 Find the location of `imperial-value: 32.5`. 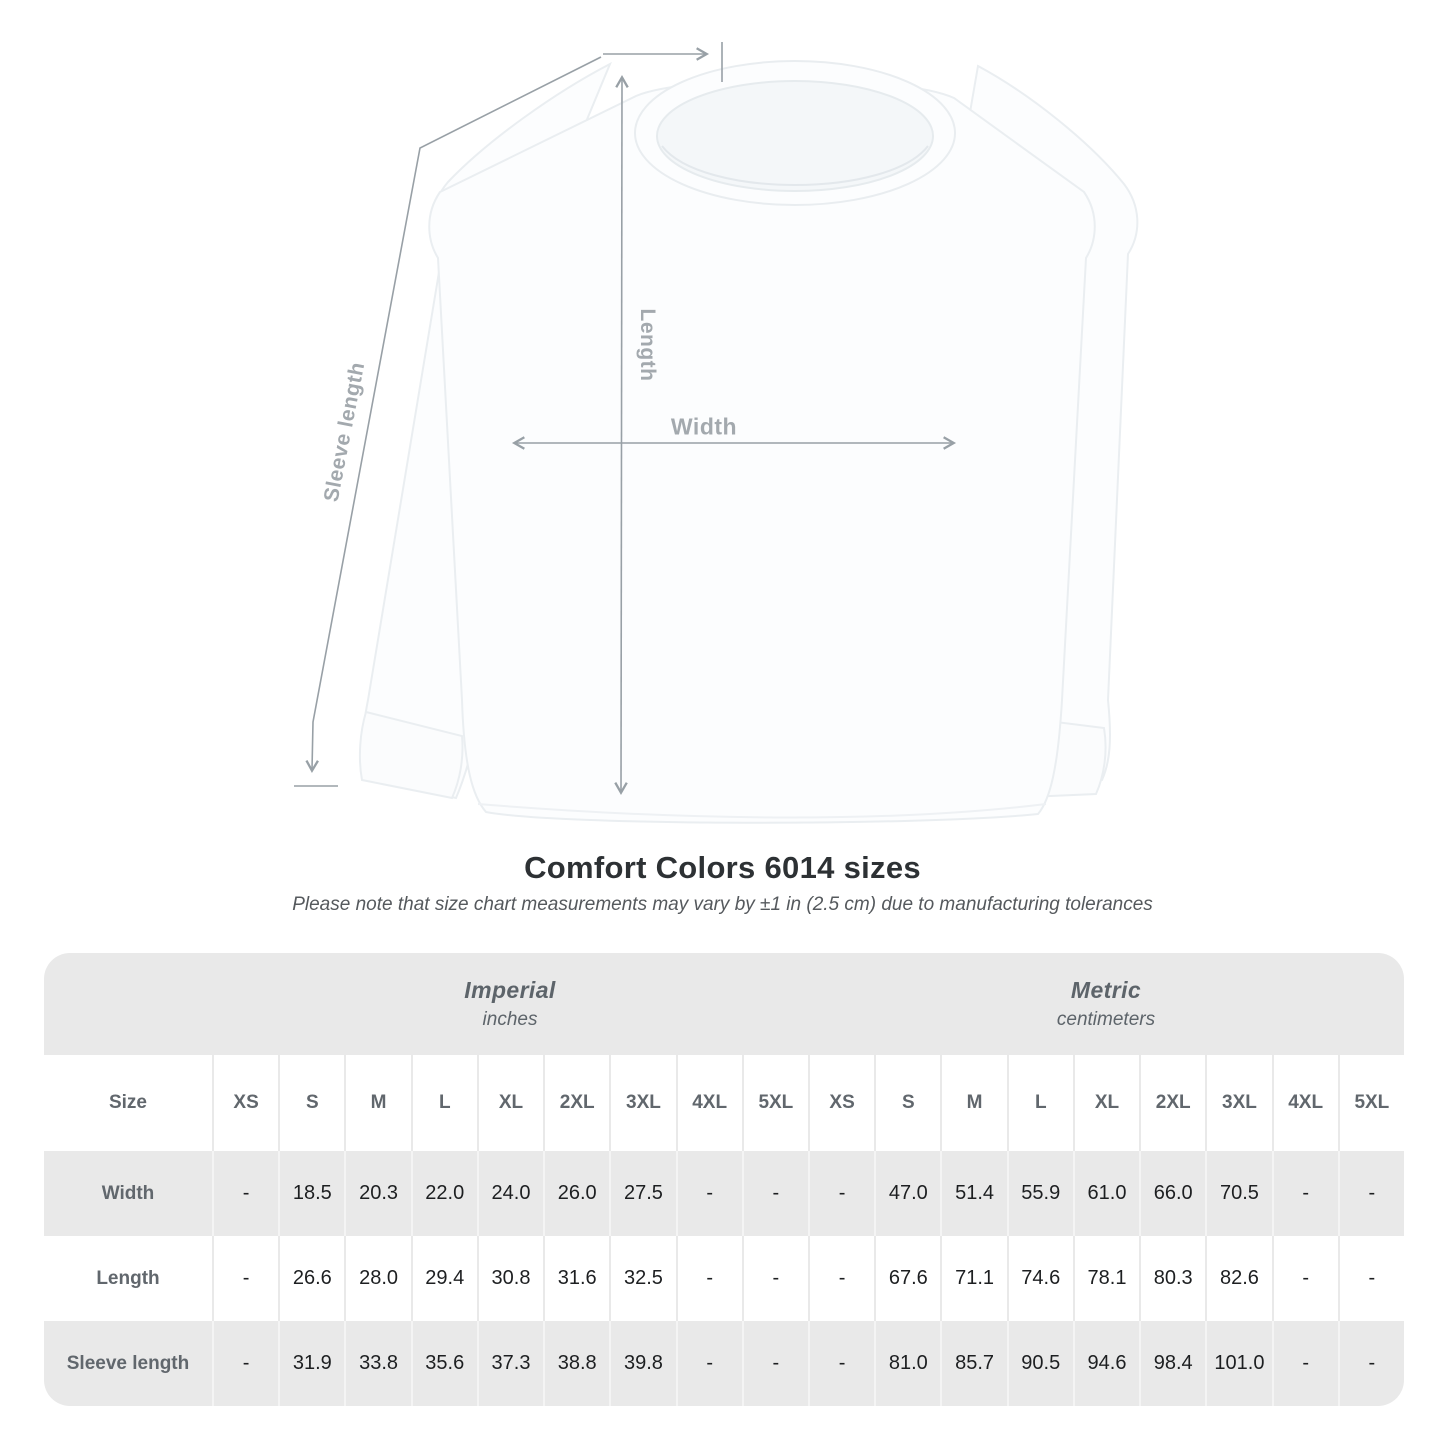

imperial-value: 32.5 is located at coordinates (642, 1278).